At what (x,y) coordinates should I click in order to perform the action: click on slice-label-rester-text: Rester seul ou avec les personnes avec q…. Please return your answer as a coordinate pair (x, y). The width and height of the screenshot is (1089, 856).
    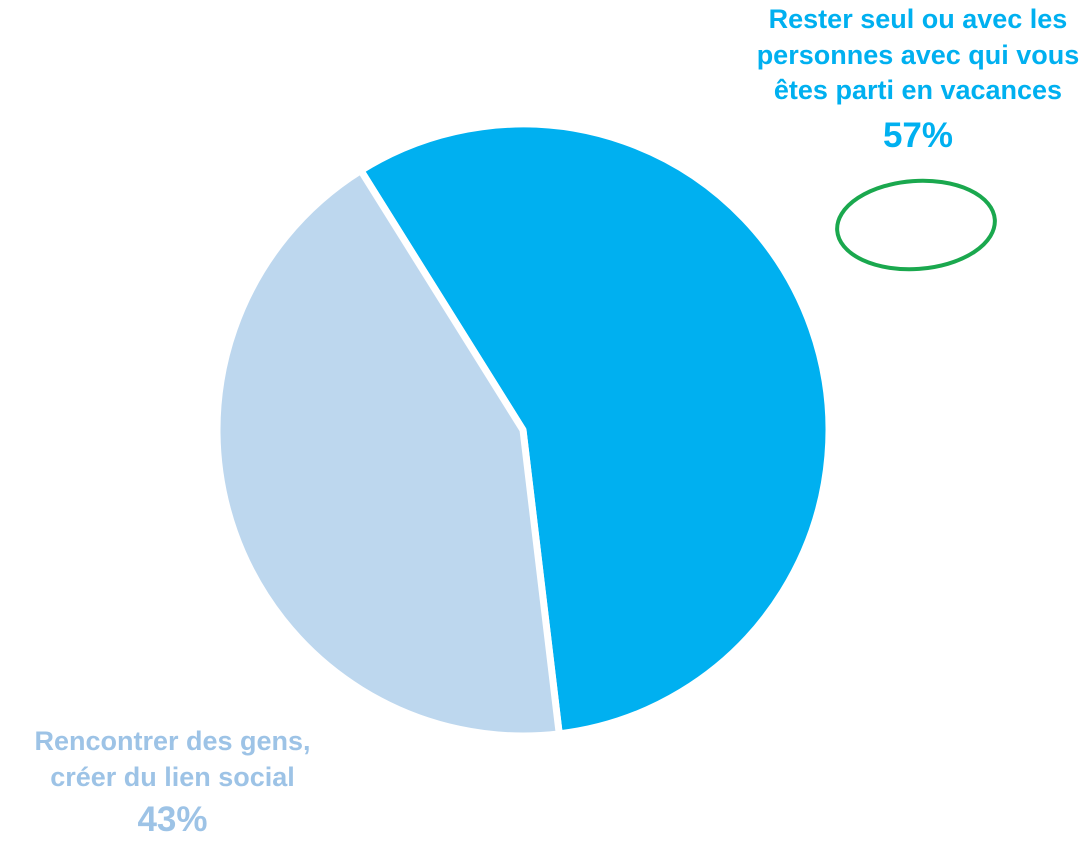
    Looking at the image, I should click on (918, 55).